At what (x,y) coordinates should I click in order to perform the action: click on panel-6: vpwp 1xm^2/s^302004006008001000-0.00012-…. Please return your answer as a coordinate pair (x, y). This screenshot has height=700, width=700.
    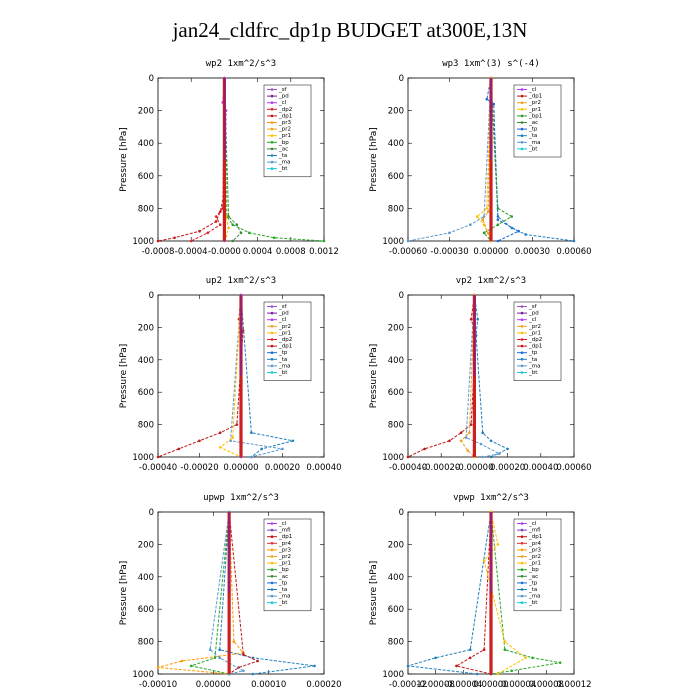
    Looking at the image, I should click on (480, 591).